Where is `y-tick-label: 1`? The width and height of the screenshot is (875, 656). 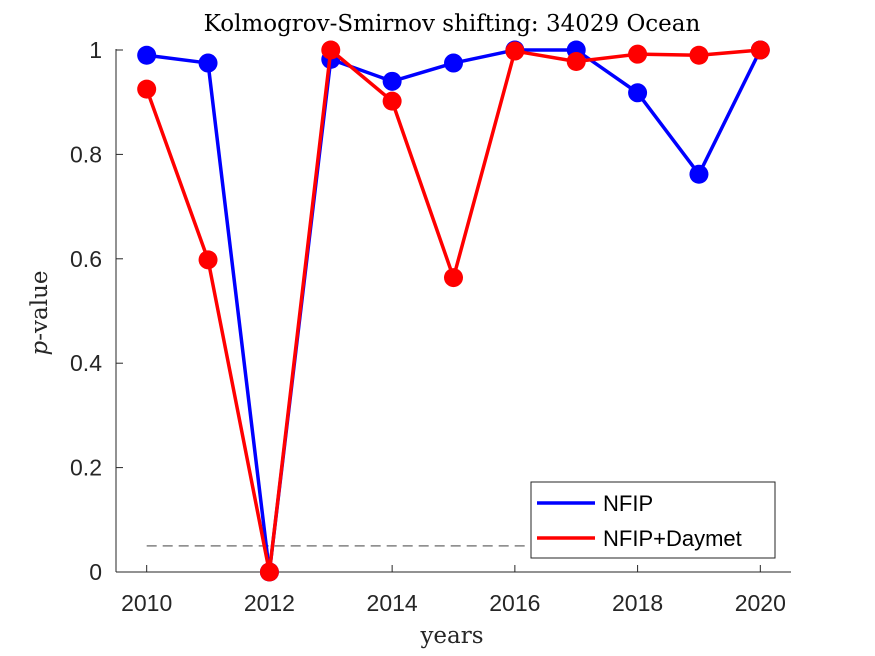 y-tick-label: 1 is located at coordinates (95, 50).